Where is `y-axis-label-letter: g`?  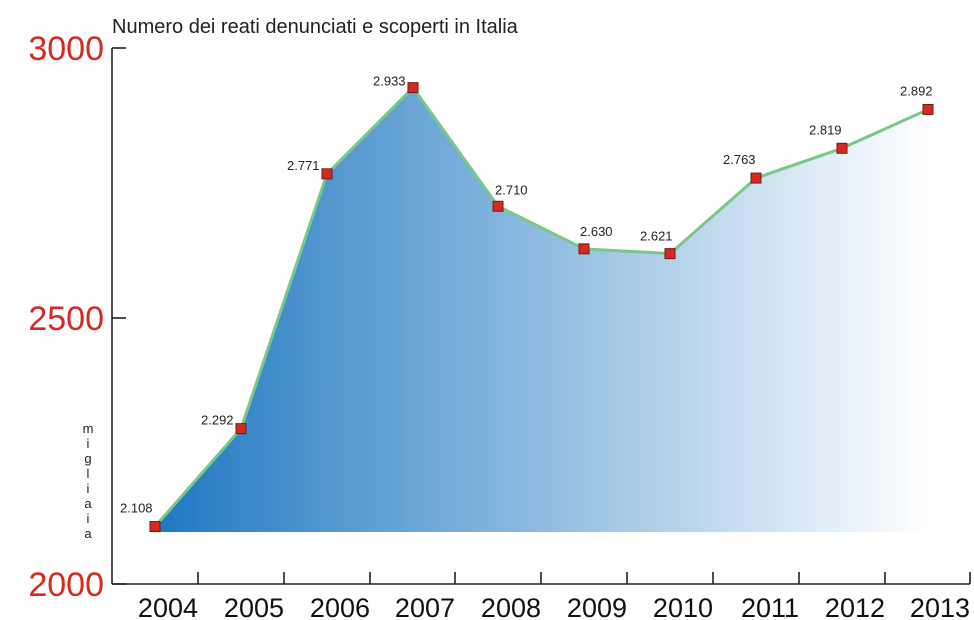
y-axis-label-letter: g is located at coordinates (87, 458).